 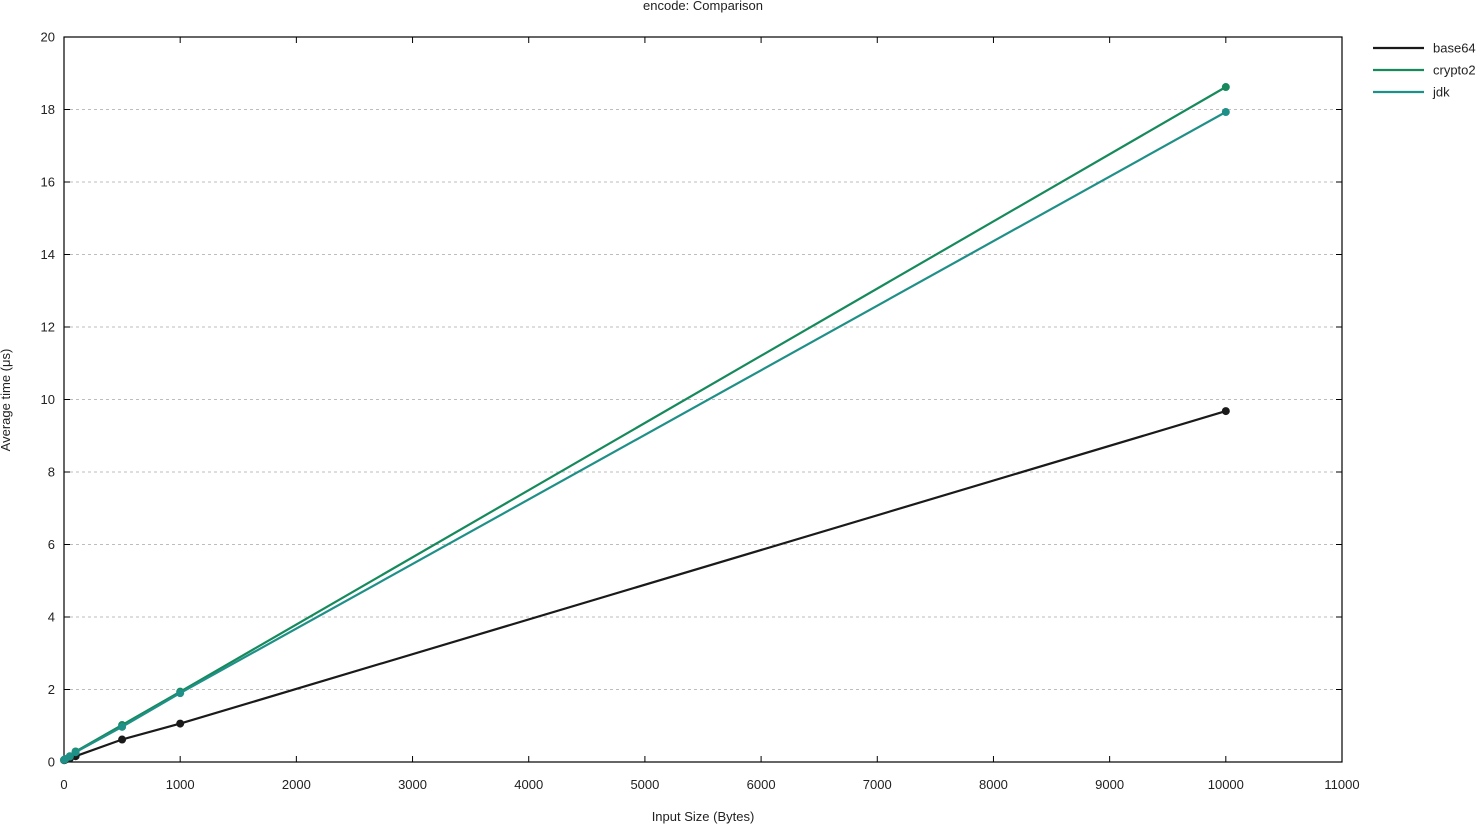 What do you see at coordinates (993, 784) in the screenshot?
I see `x-tick-label: 8000` at bounding box center [993, 784].